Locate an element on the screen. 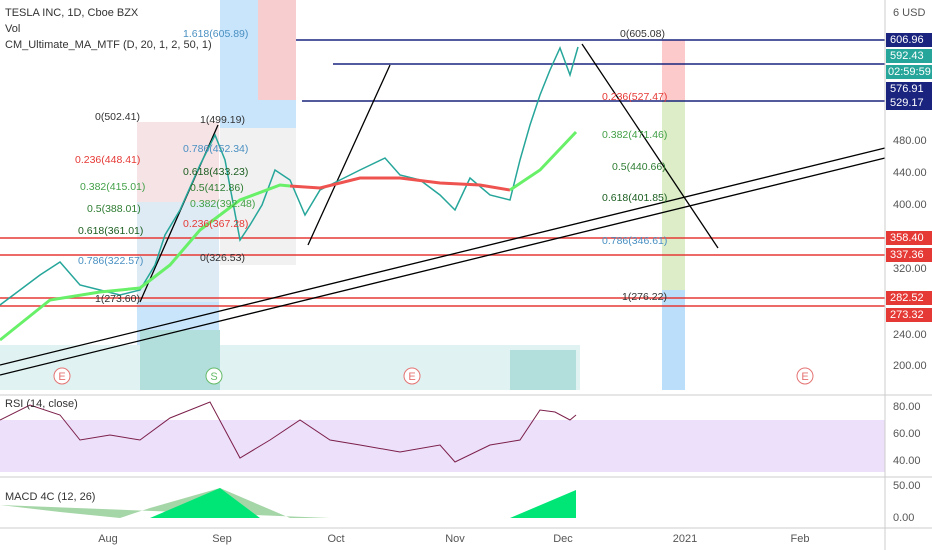 The width and height of the screenshot is (932, 550). fib-label: 0.5(388.01) is located at coordinates (114, 209).